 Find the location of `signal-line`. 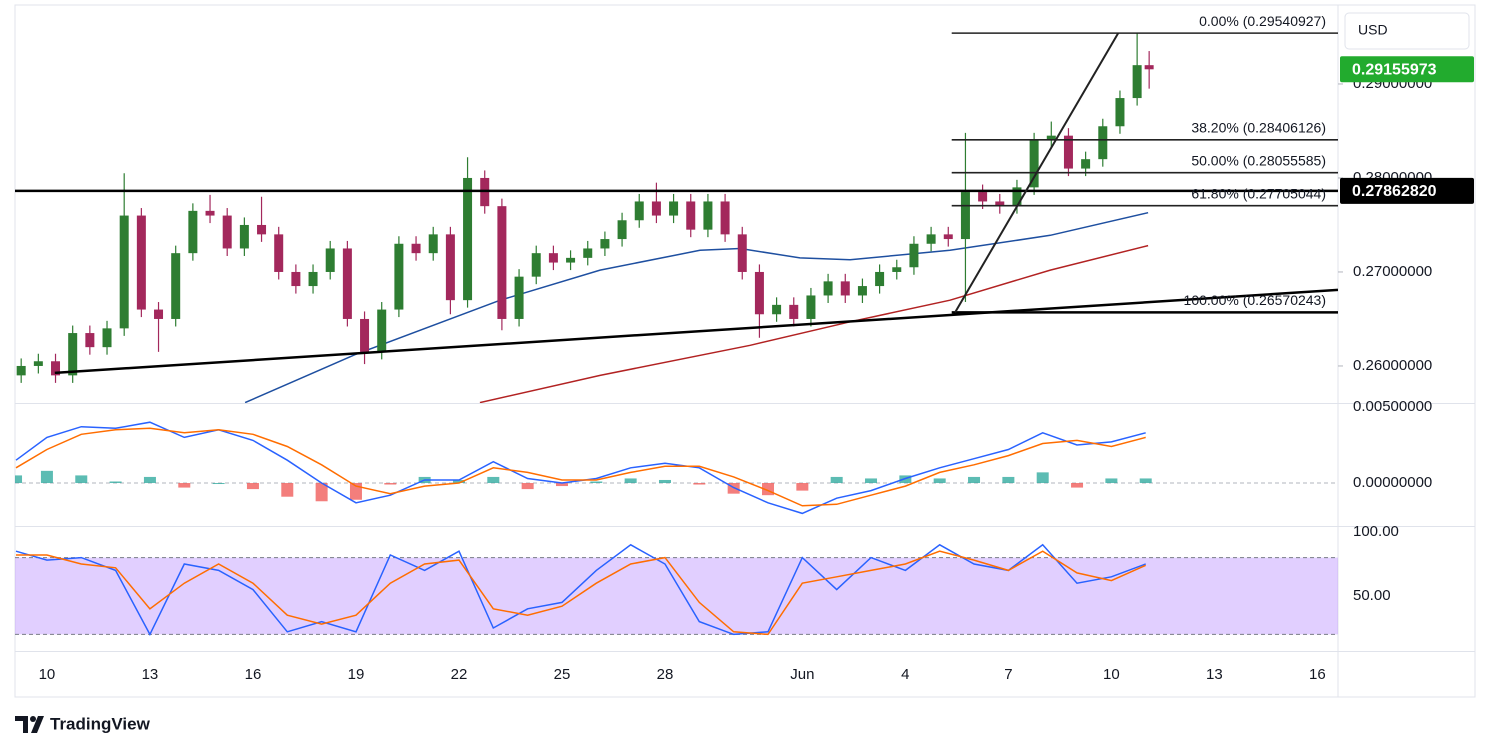

signal-line is located at coordinates (580, 467).